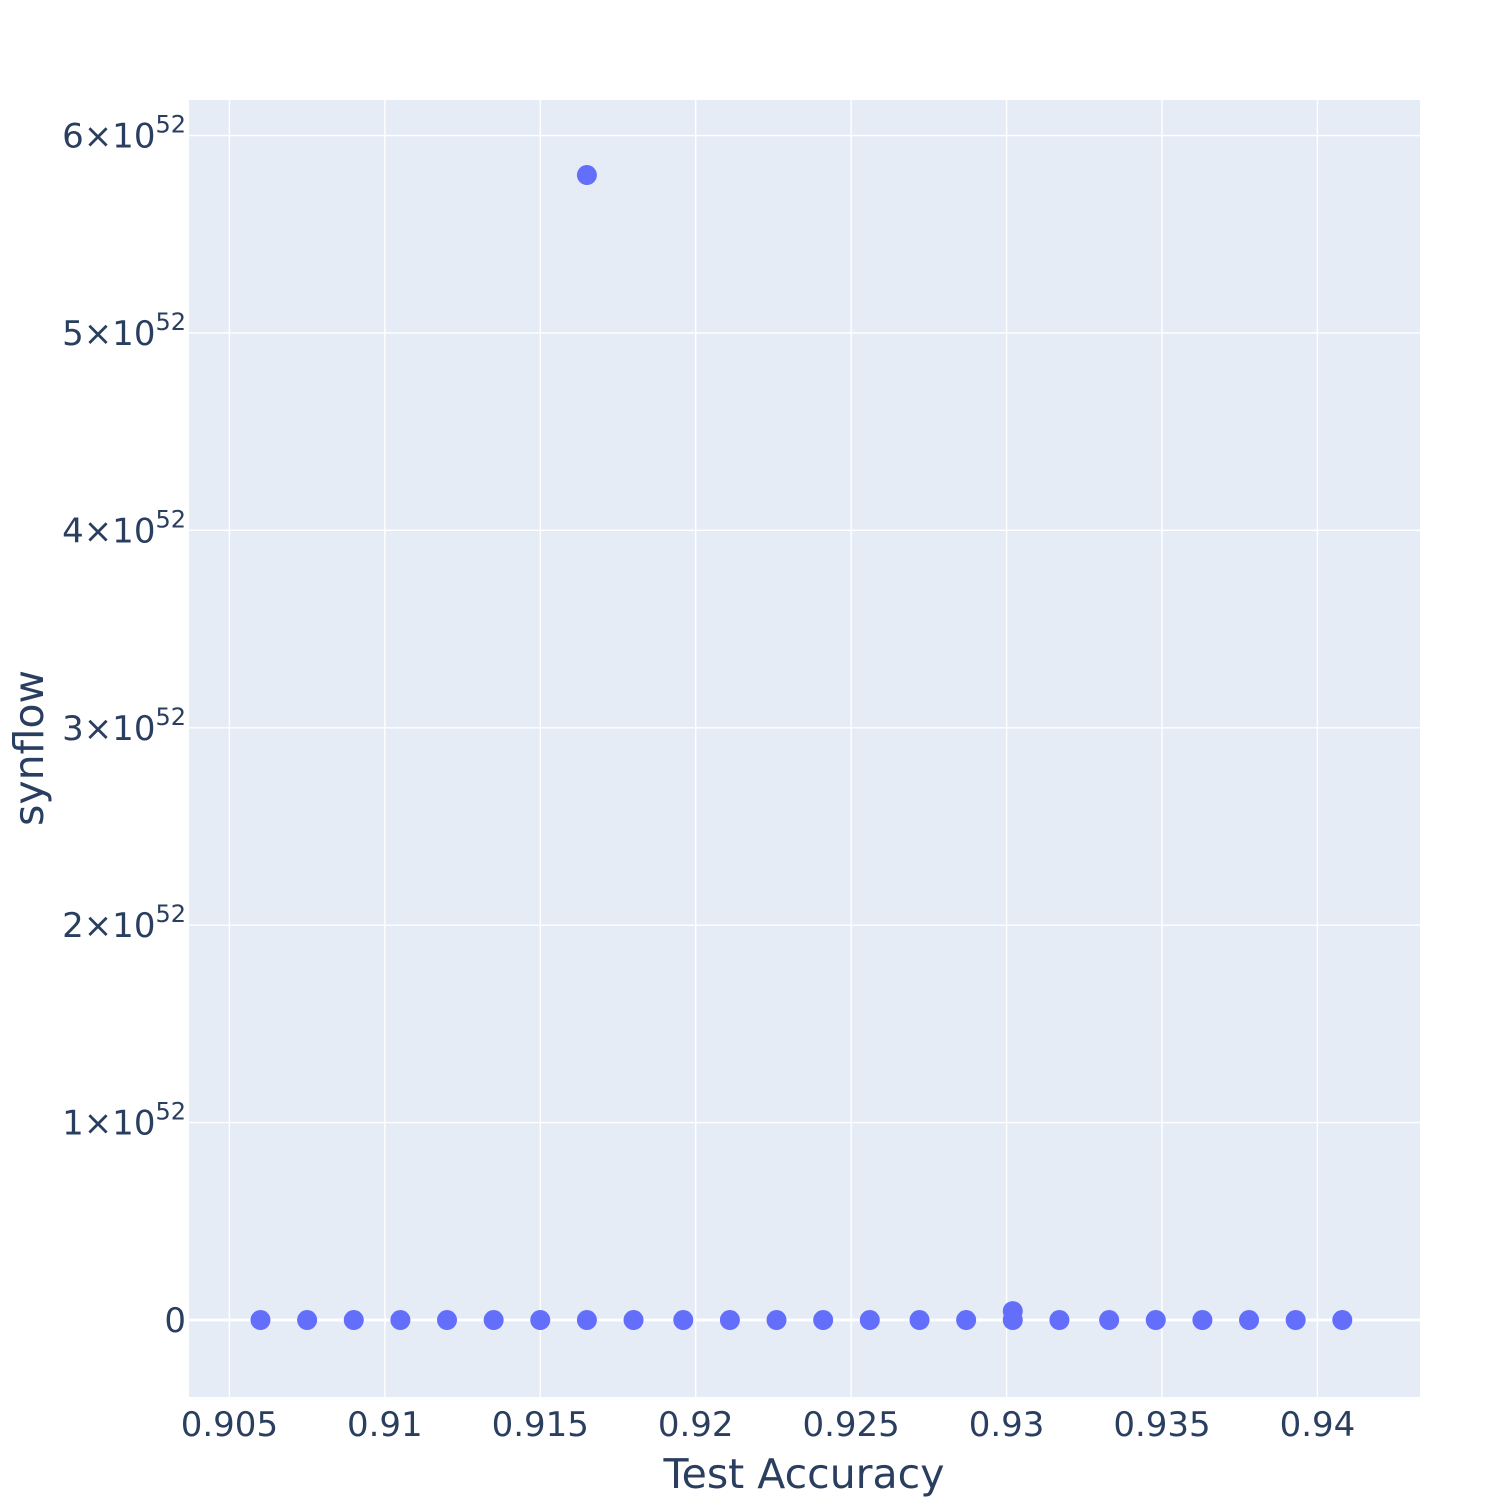 The image size is (1500, 1500). I want to click on y-tick-mantissa: 3×10, so click(108, 729).